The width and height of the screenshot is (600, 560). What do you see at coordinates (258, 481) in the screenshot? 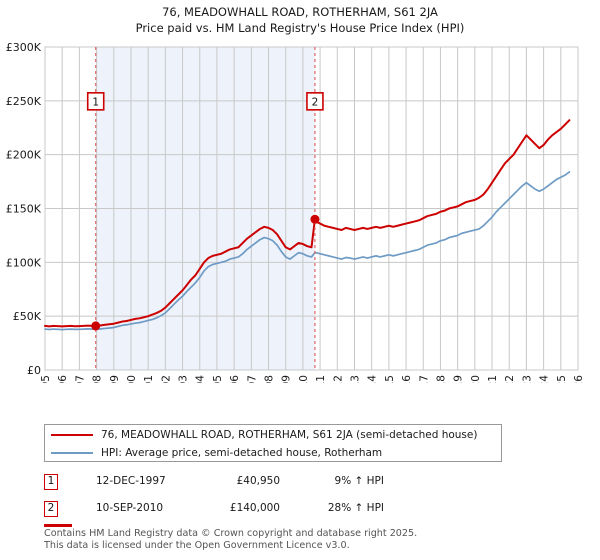
I see `transaction-price-1: £40,950` at bounding box center [258, 481].